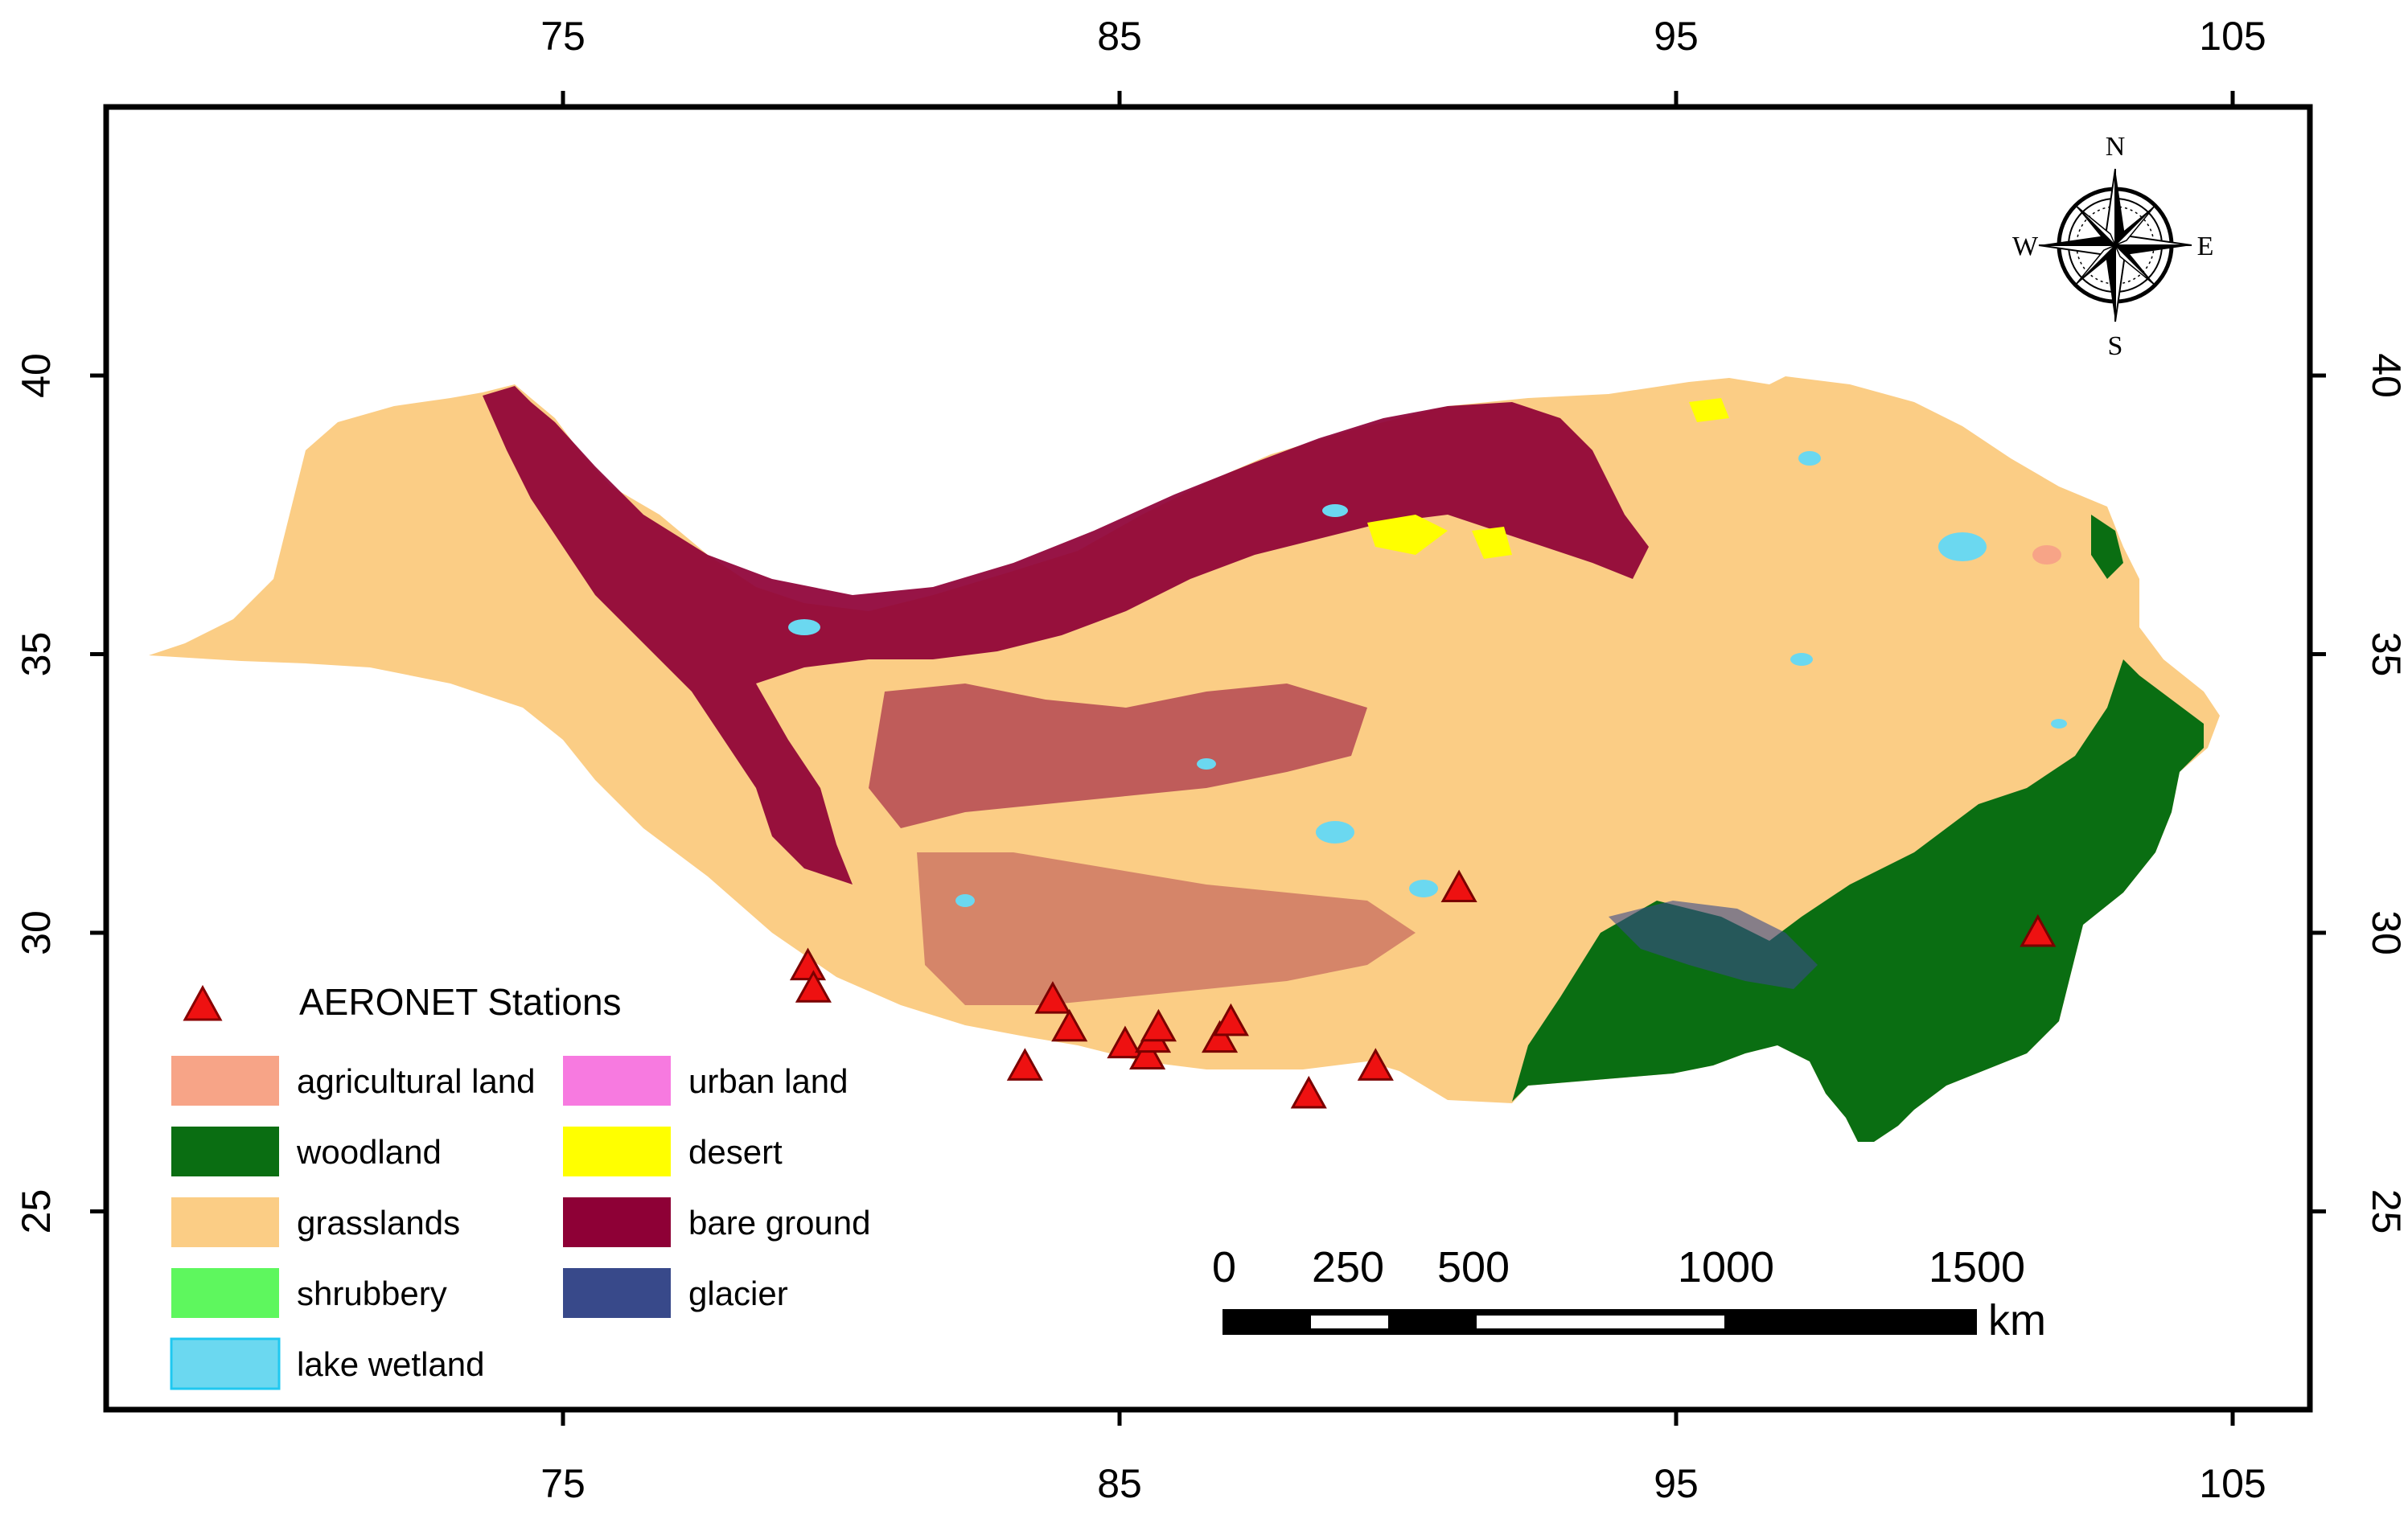 This screenshot has height=1523, width=2408. What do you see at coordinates (1713, 945) in the screenshot?
I see `glacier-region` at bounding box center [1713, 945].